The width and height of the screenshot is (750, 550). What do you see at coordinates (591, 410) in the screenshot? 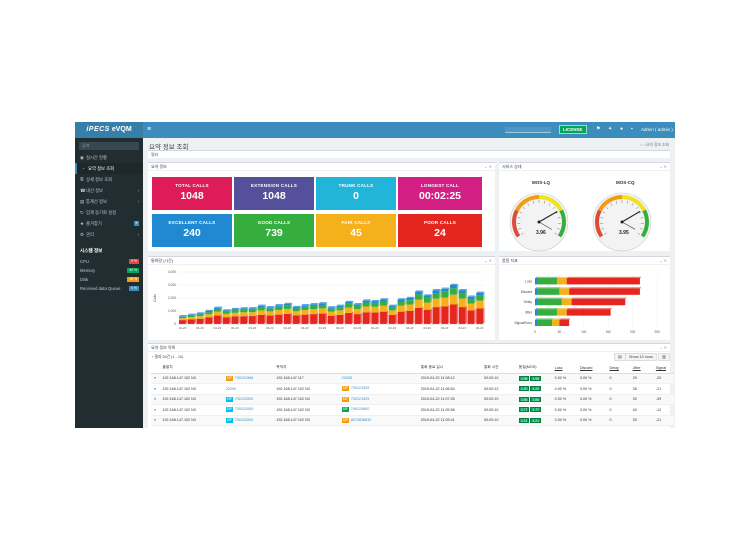
I see `discard-cell: 0.00 %` at bounding box center [591, 410].